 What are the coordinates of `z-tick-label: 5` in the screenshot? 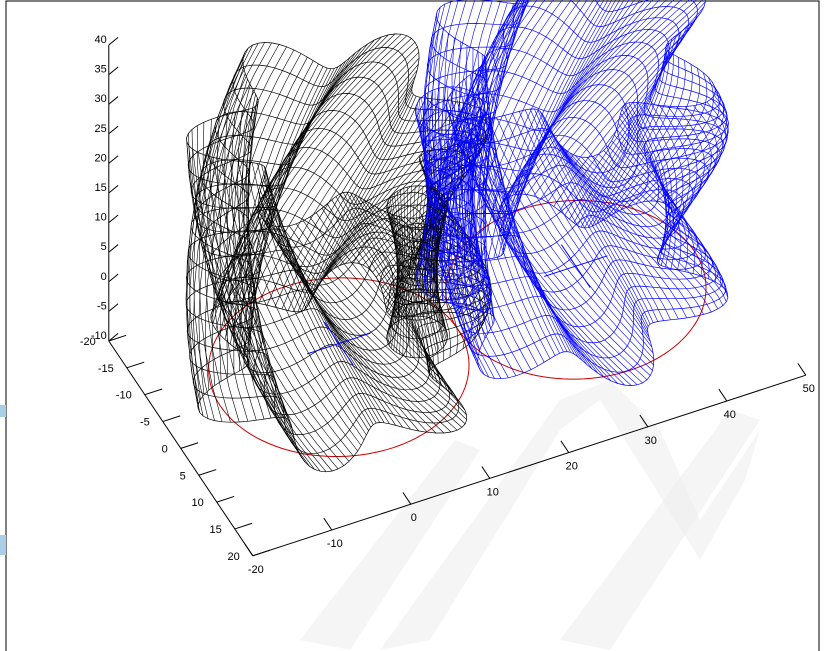 It's located at (104, 247).